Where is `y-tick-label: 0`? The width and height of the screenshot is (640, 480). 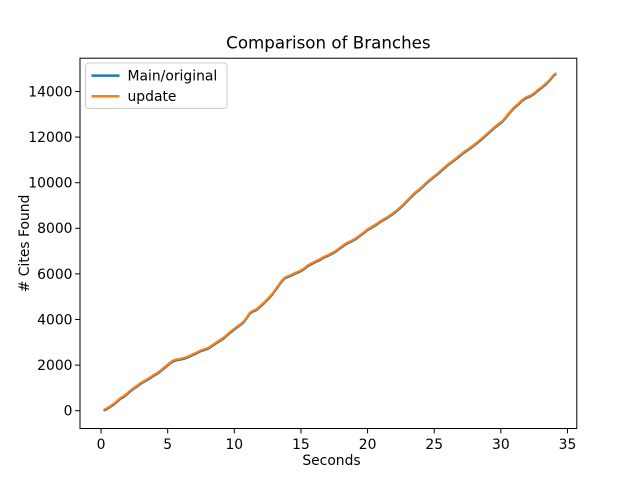 y-tick-label: 0 is located at coordinates (68, 412).